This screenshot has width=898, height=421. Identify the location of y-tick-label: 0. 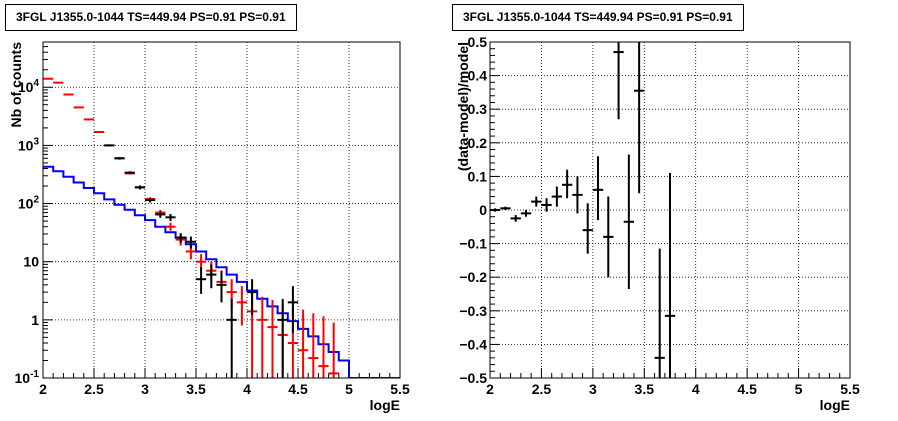
(483, 210).